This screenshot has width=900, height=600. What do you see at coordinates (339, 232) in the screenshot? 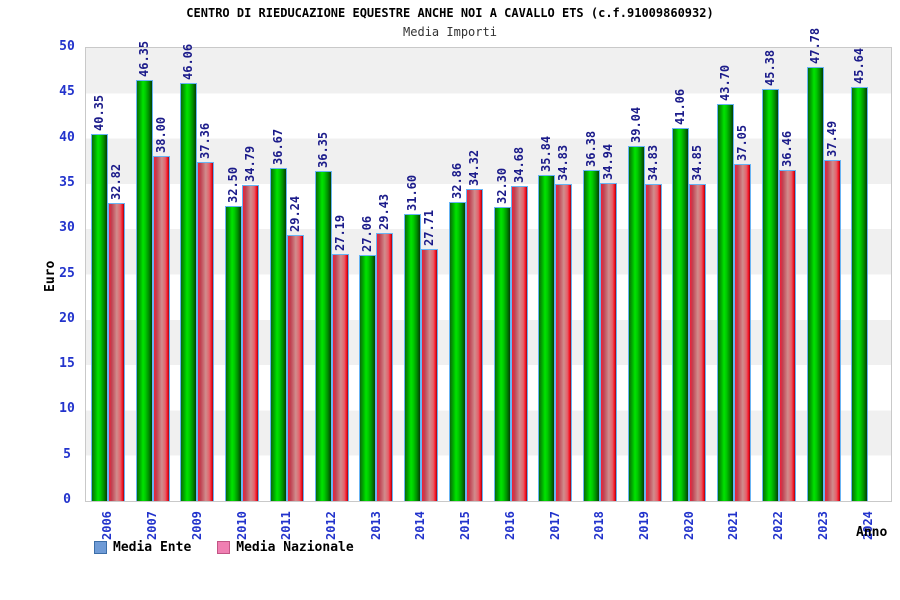
I see `value-label-media-nazionale-2012: 27.19` at bounding box center [339, 232].